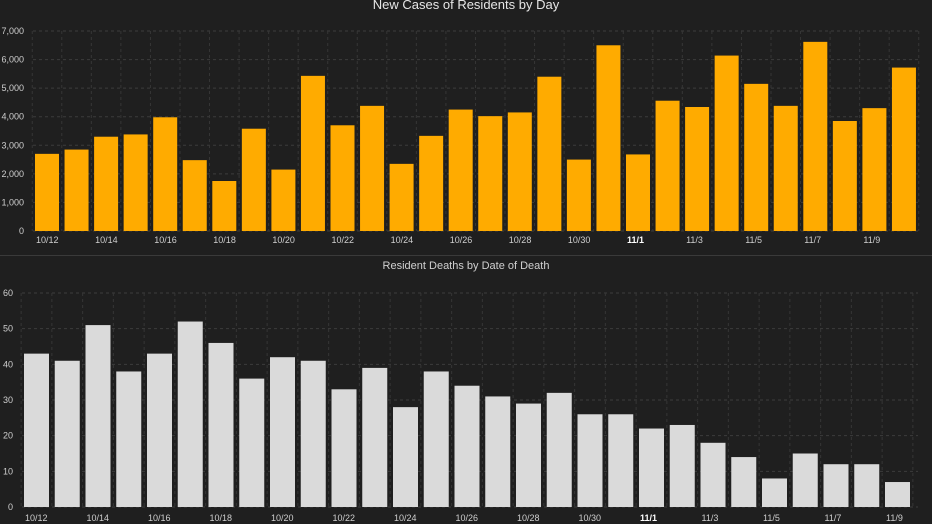  Describe the element at coordinates (12, 202) in the screenshot. I see `y-tick-label: 1,000` at that location.